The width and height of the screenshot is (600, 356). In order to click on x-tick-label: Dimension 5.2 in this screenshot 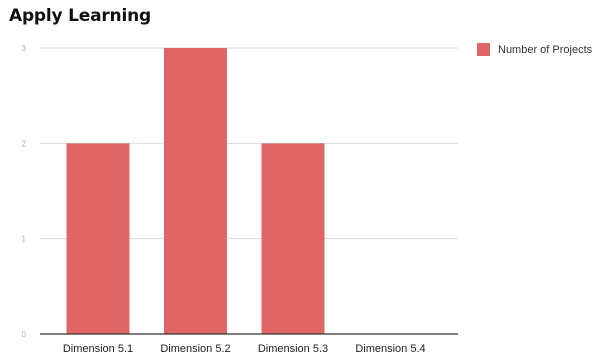, I will do `click(195, 349)`.